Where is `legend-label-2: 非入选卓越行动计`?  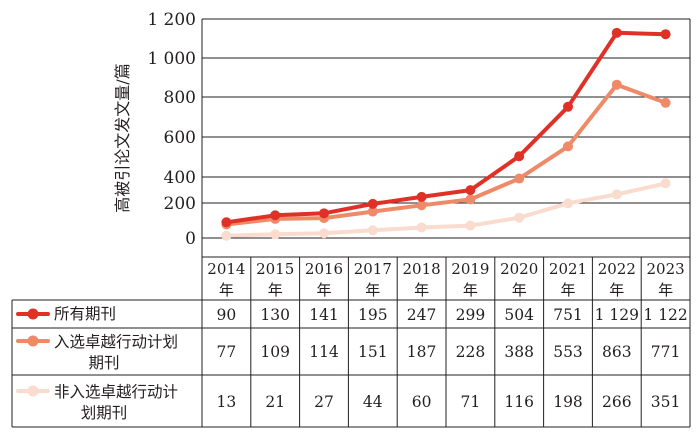
legend-label-2: 非入选卓越行动计 is located at coordinates (116, 392).